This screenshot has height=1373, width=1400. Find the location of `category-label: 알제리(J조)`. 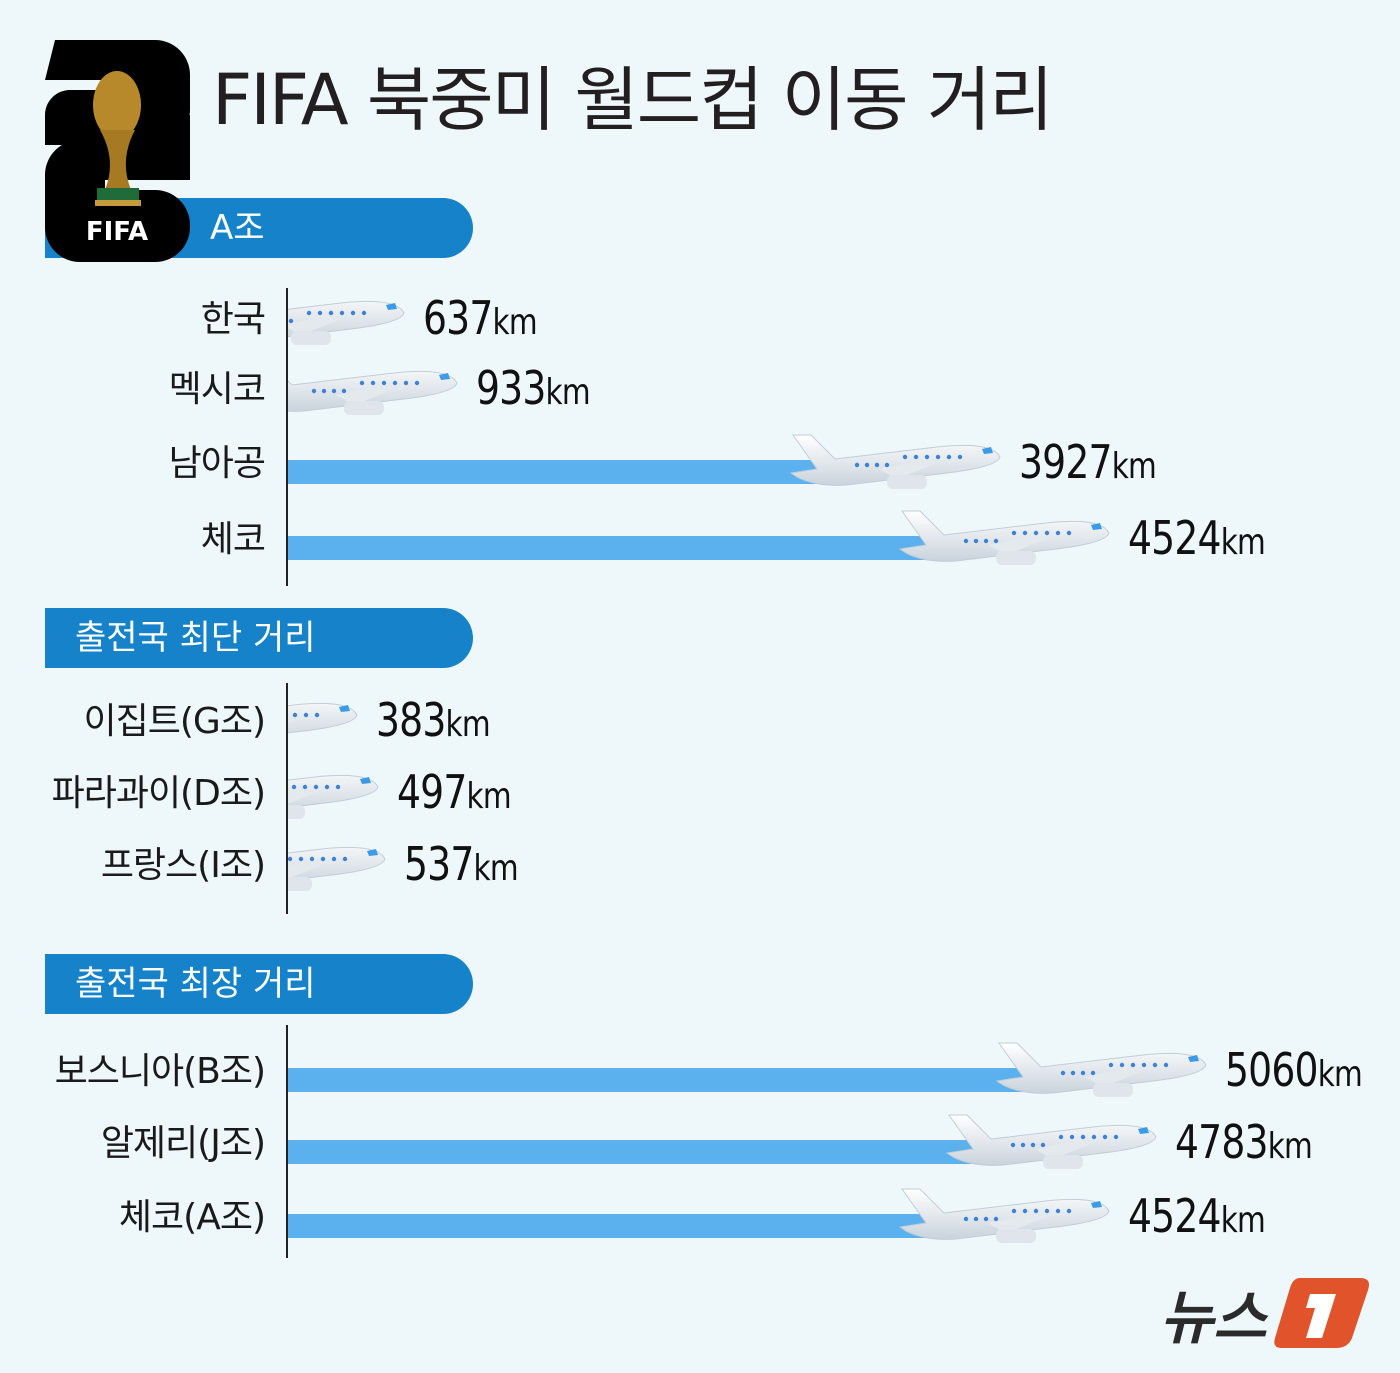

category-label: 알제리(J조) is located at coordinates (183, 1143).